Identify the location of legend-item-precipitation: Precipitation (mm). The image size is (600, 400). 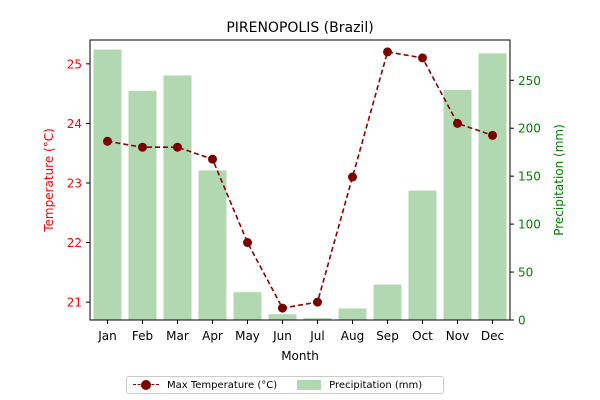
(349, 385).